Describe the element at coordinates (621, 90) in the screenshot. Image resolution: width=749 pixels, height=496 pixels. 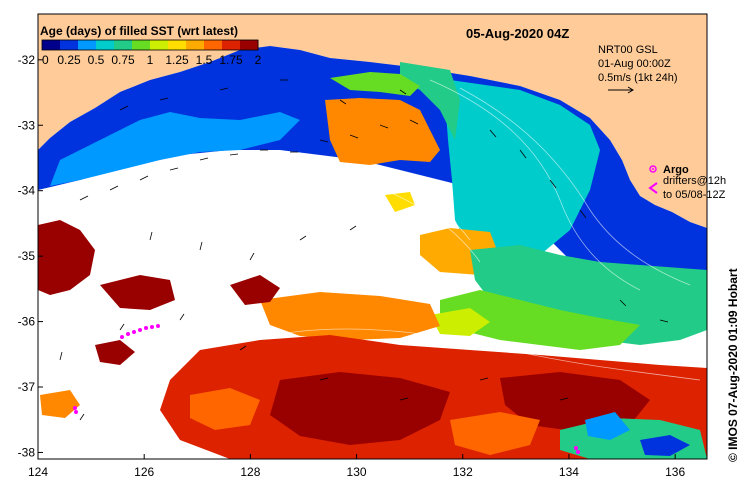
I see `scale-arrow-icon` at that location.